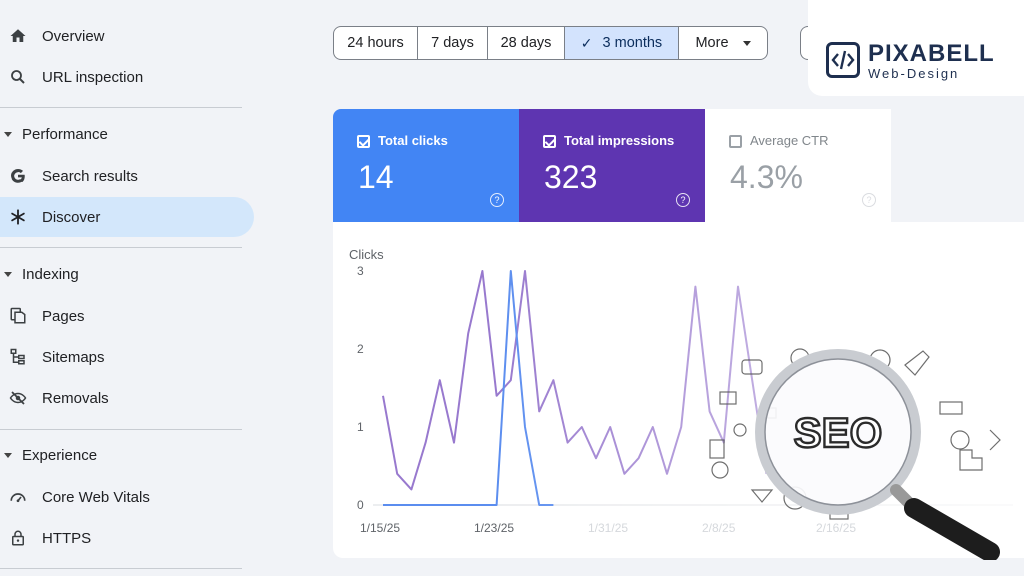 The image size is (1024, 576). What do you see at coordinates (608, 528) in the screenshot?
I see `x-tick-label: 1/31/25` at bounding box center [608, 528].